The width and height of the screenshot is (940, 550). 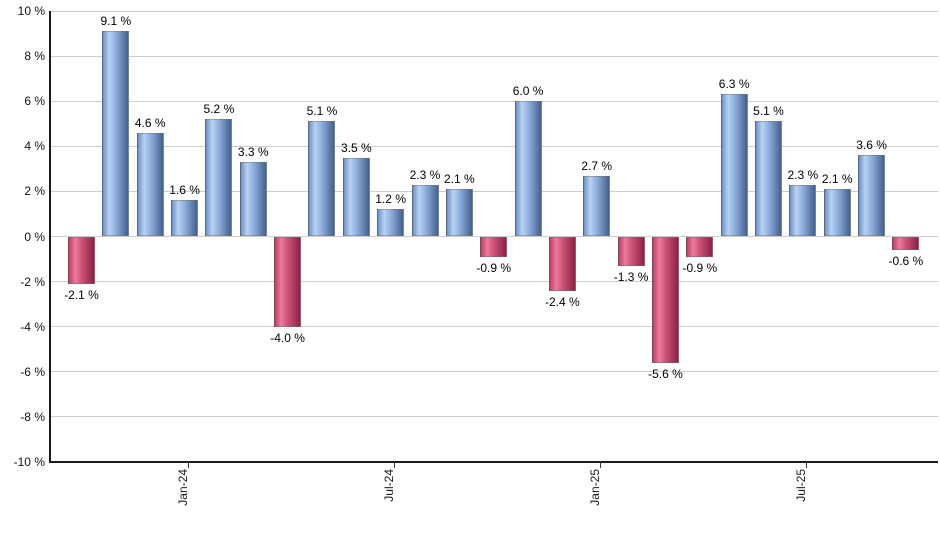 I want to click on bar-value-label: 3.6 %, so click(x=871, y=145).